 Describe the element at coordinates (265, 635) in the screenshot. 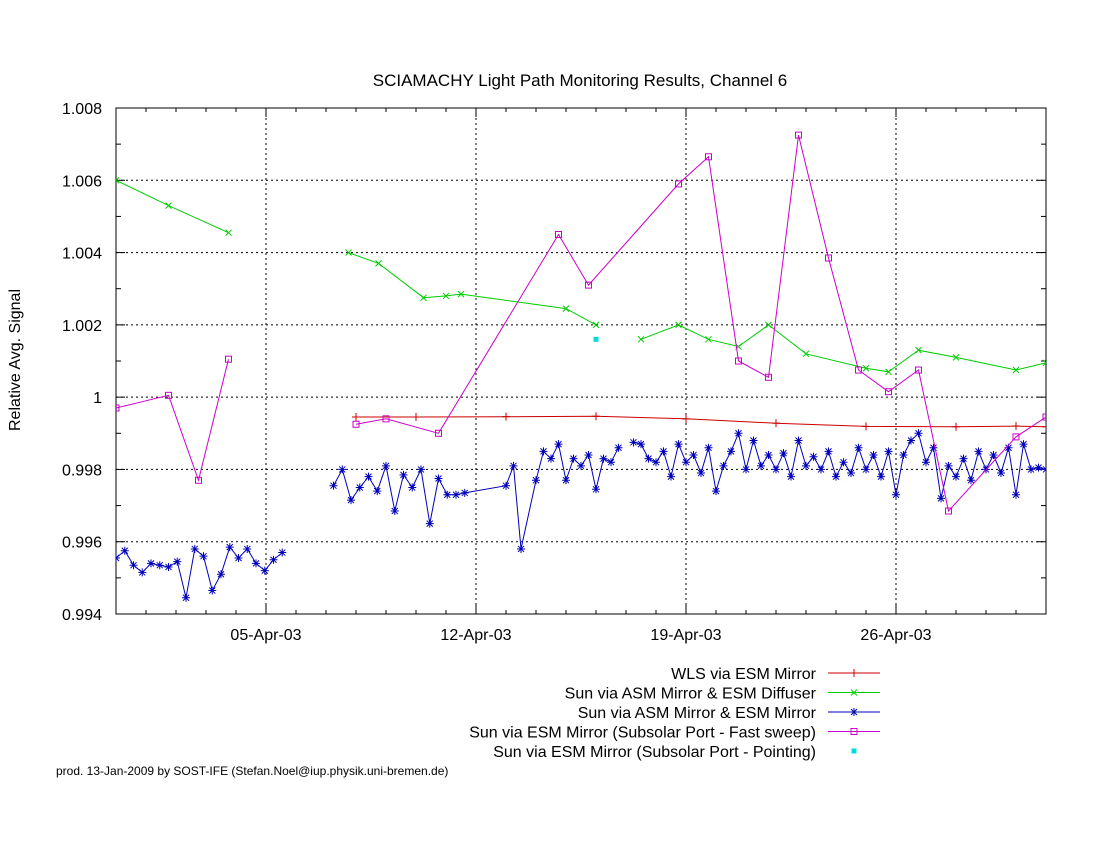

I see `x-tick-label: 05-Apr-03` at that location.